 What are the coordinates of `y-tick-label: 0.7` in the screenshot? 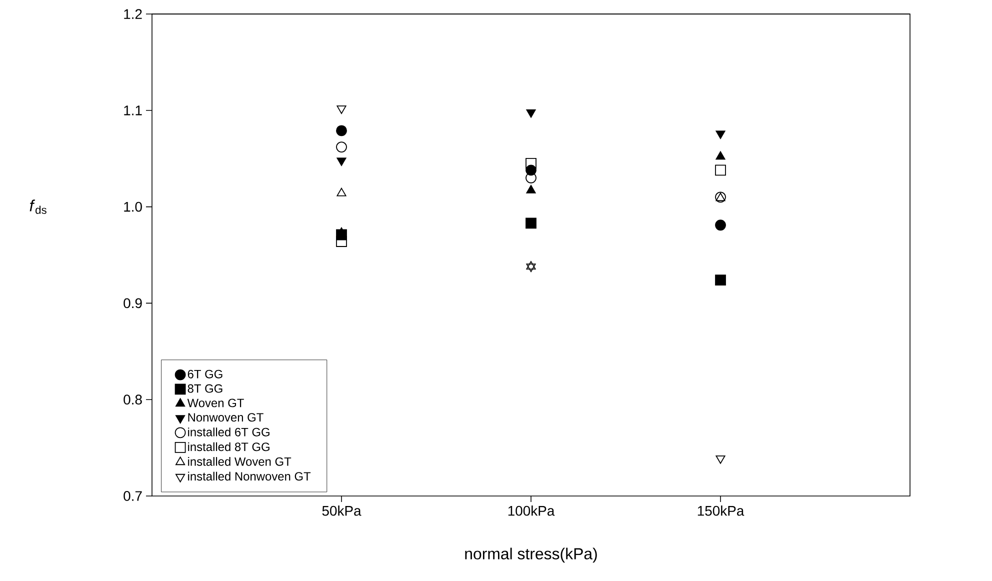 It's located at (133, 496).